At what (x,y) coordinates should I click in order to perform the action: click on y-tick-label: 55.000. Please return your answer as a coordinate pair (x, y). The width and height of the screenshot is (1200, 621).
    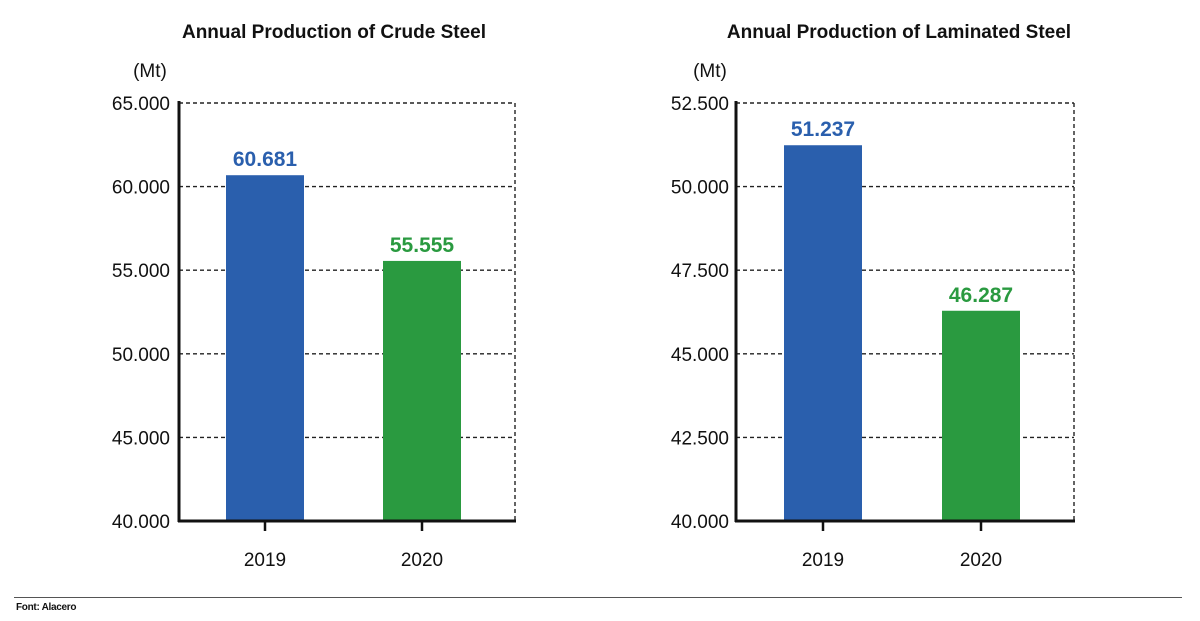
    Looking at the image, I should click on (141, 271).